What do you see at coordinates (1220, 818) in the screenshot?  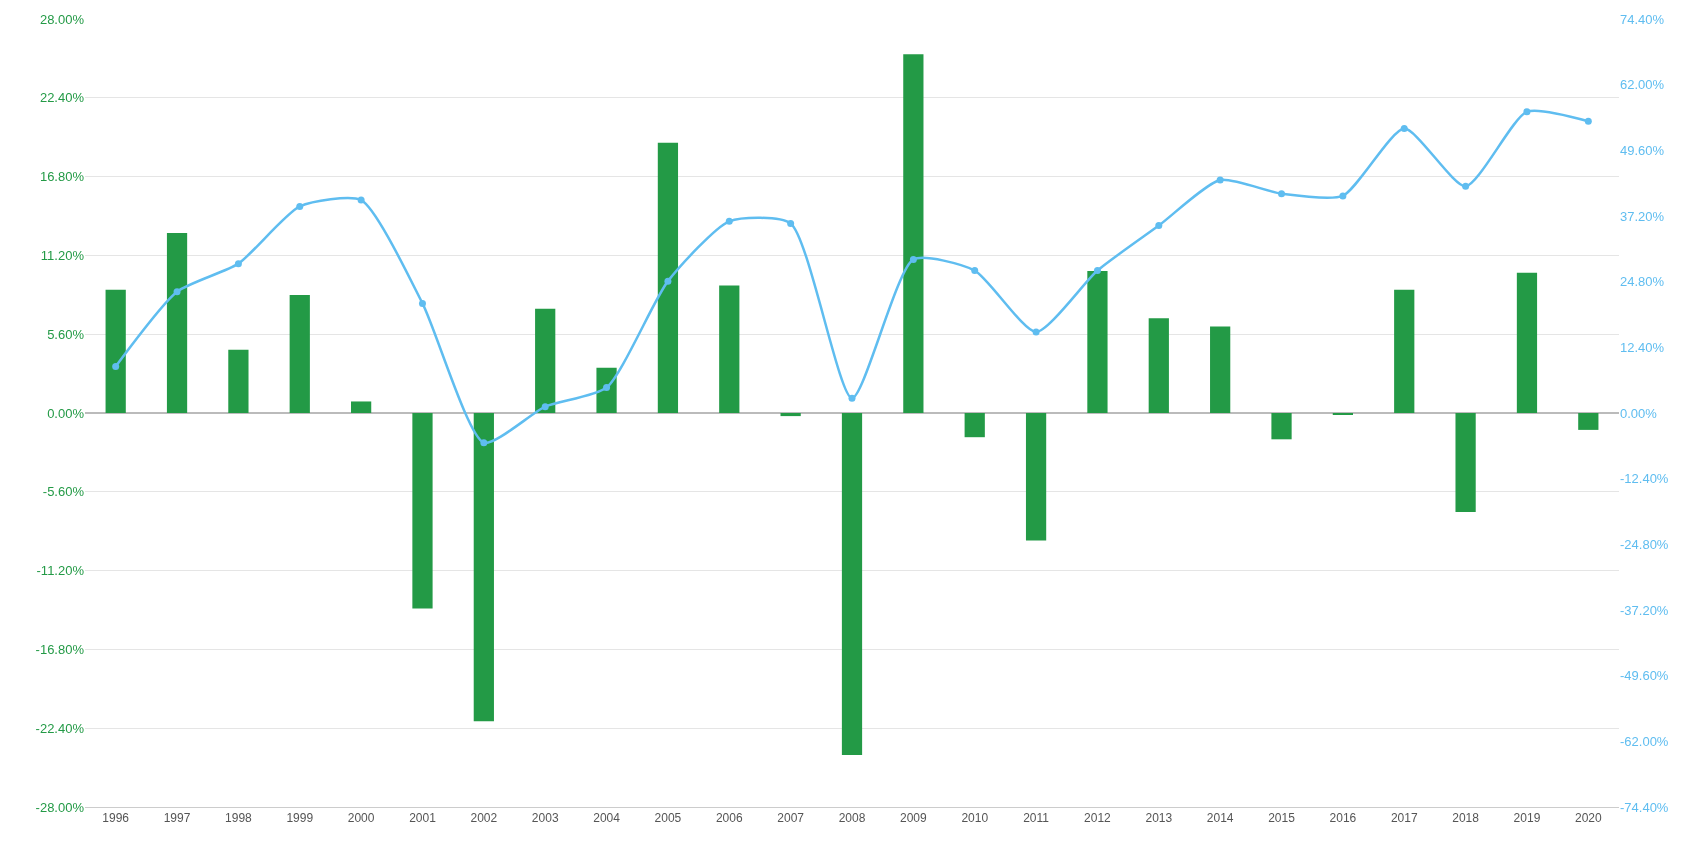 I see `x-tick-label: 2014` at bounding box center [1220, 818].